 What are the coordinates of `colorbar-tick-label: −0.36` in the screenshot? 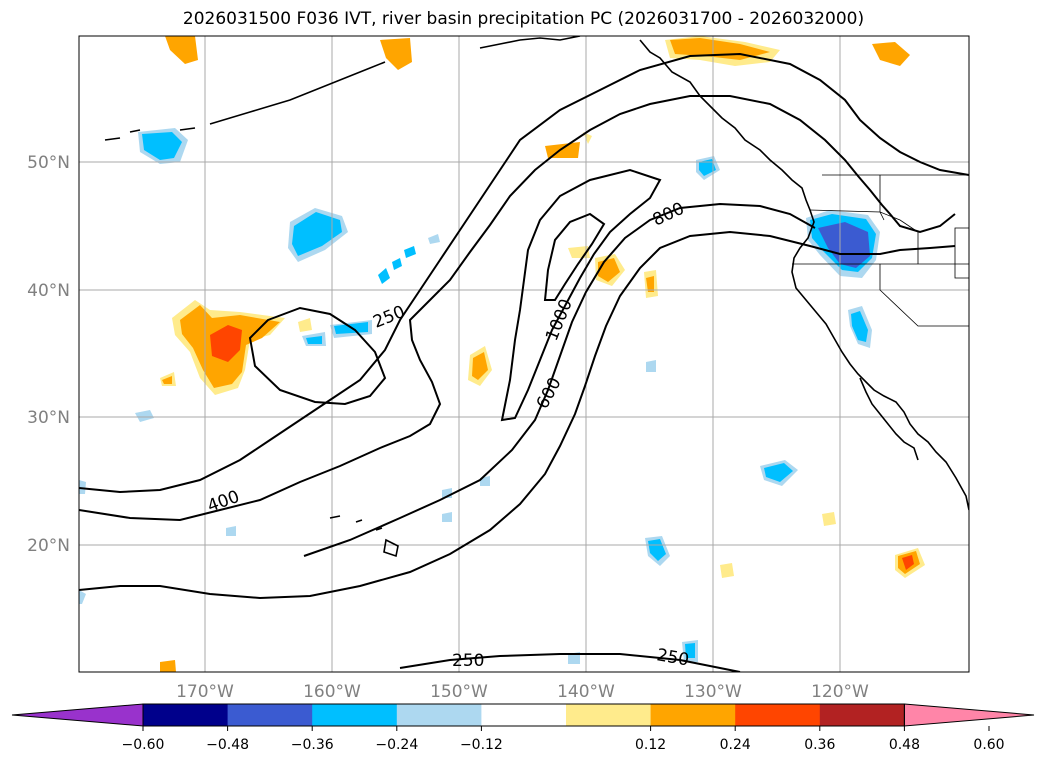 It's located at (312, 745).